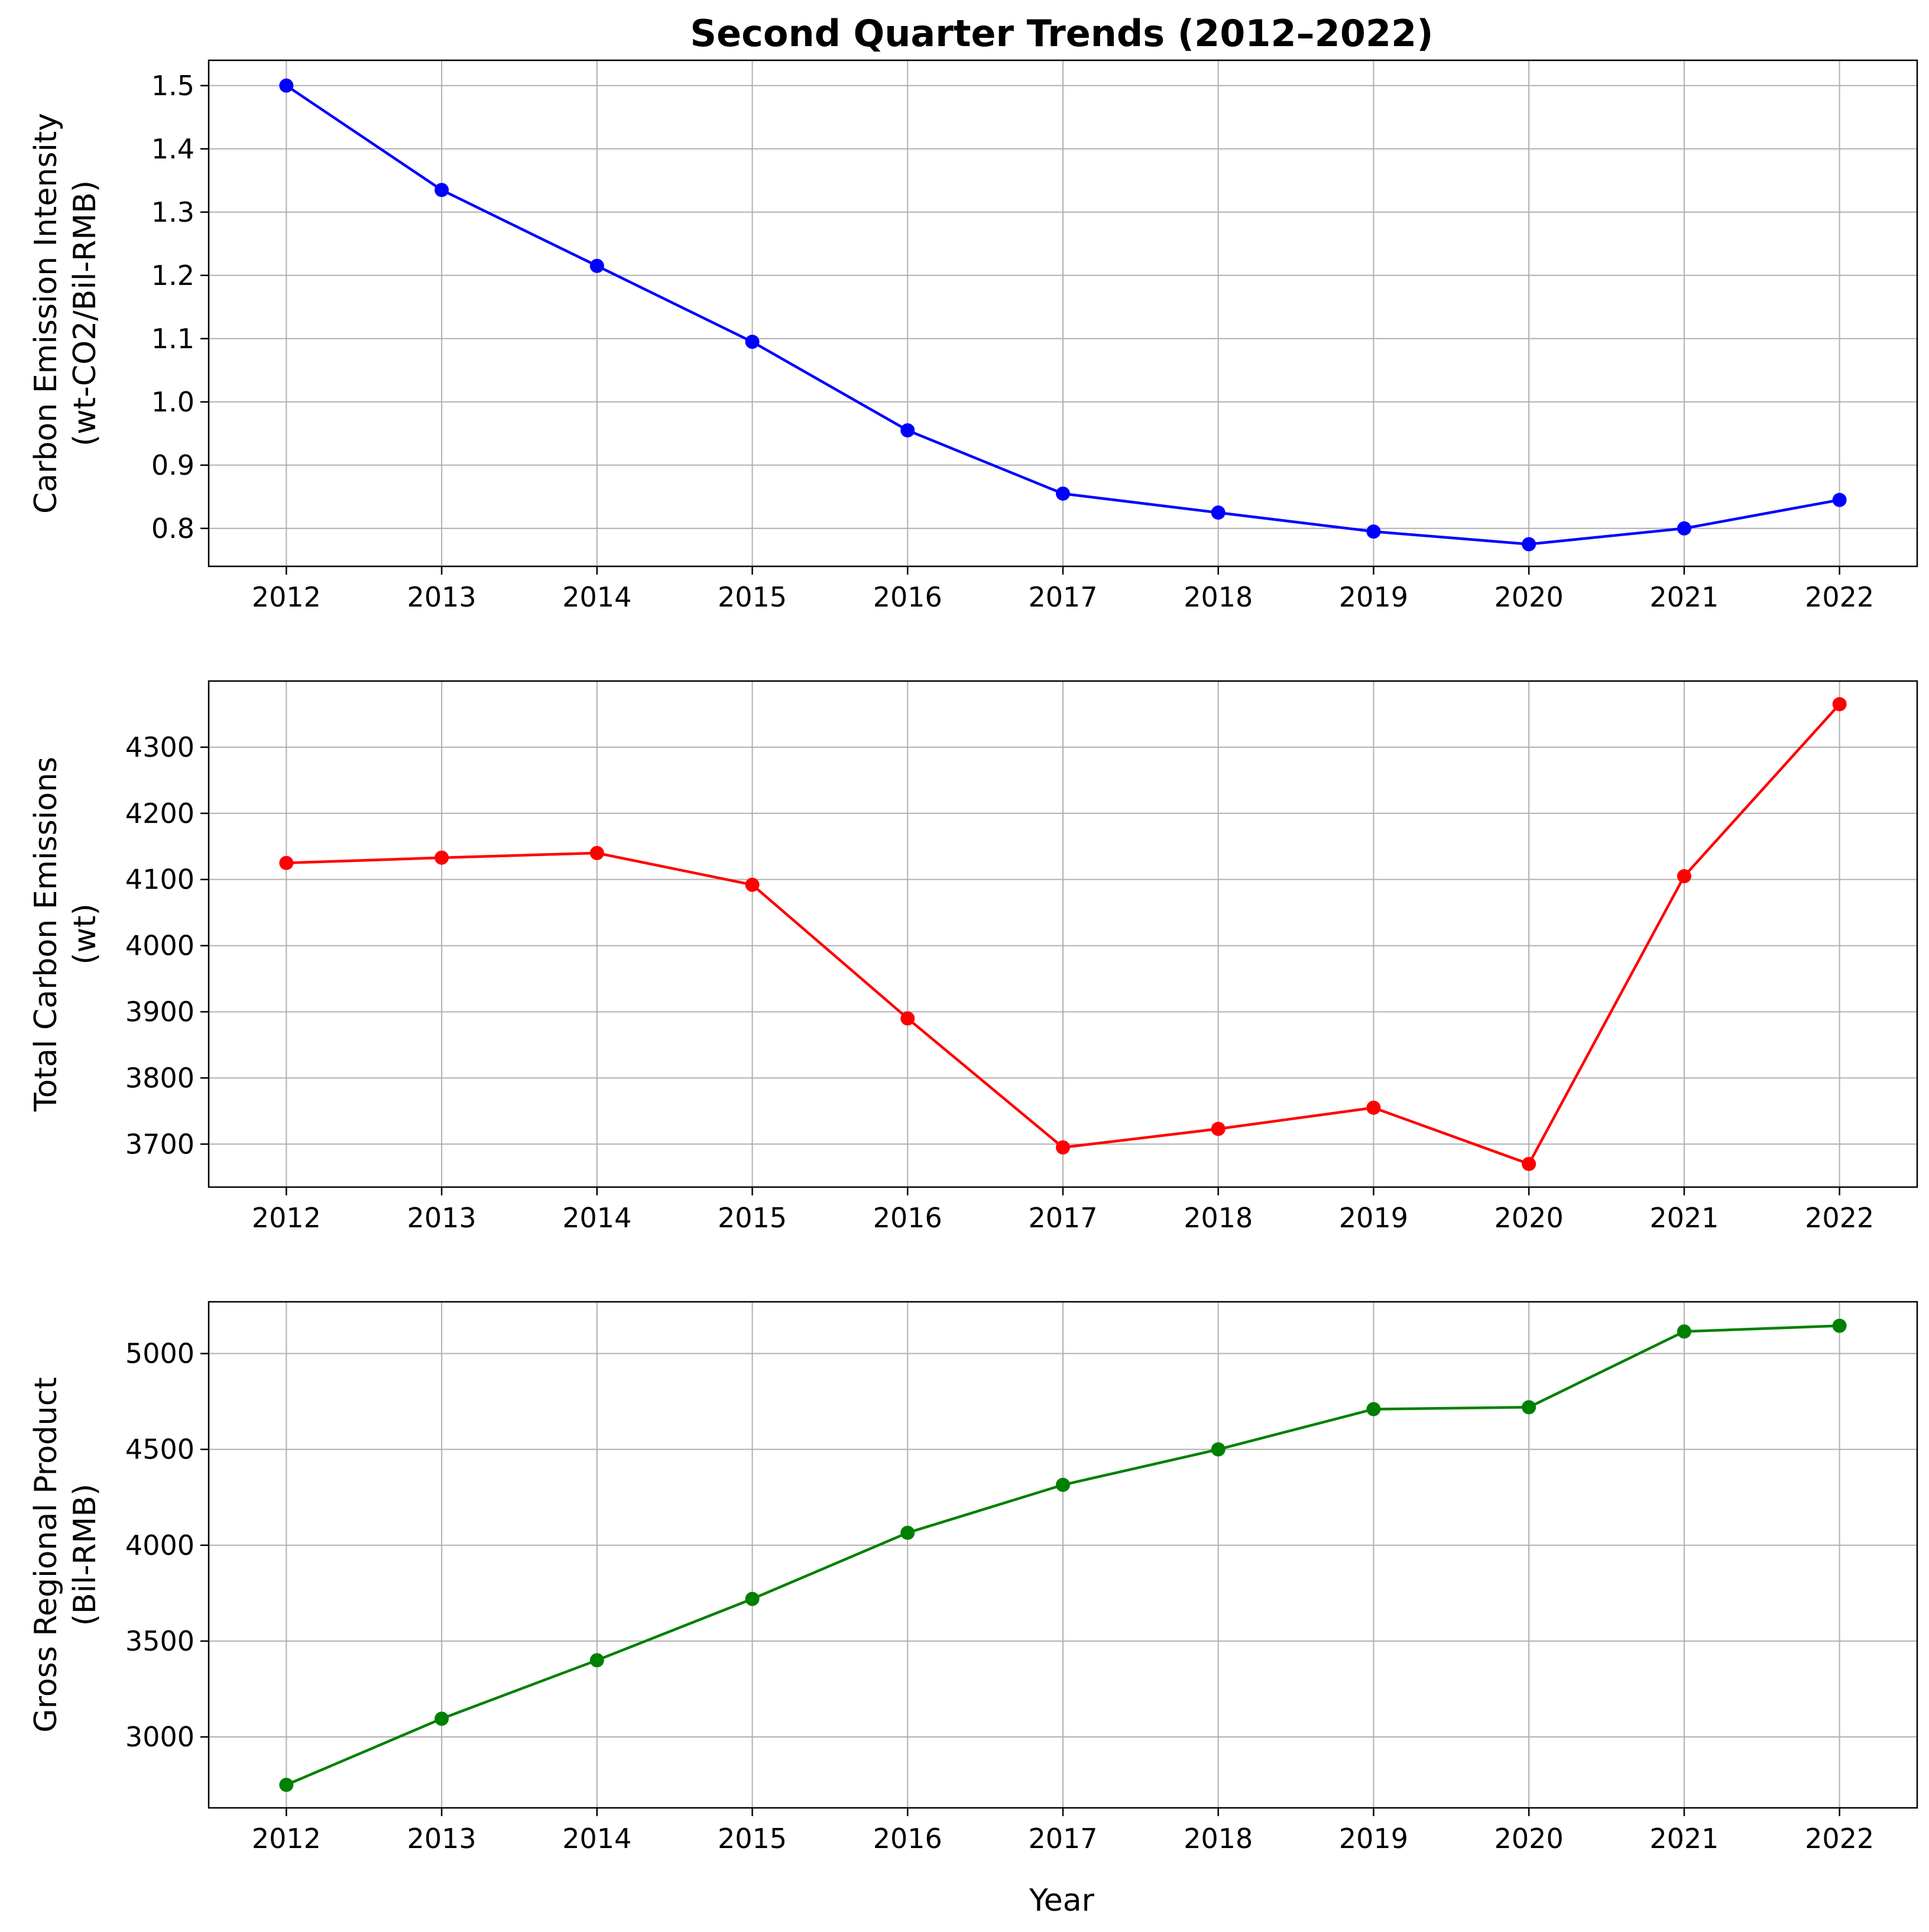  I want to click on y-axis-label-line: Total Carbon Emissions, so click(46, 934).